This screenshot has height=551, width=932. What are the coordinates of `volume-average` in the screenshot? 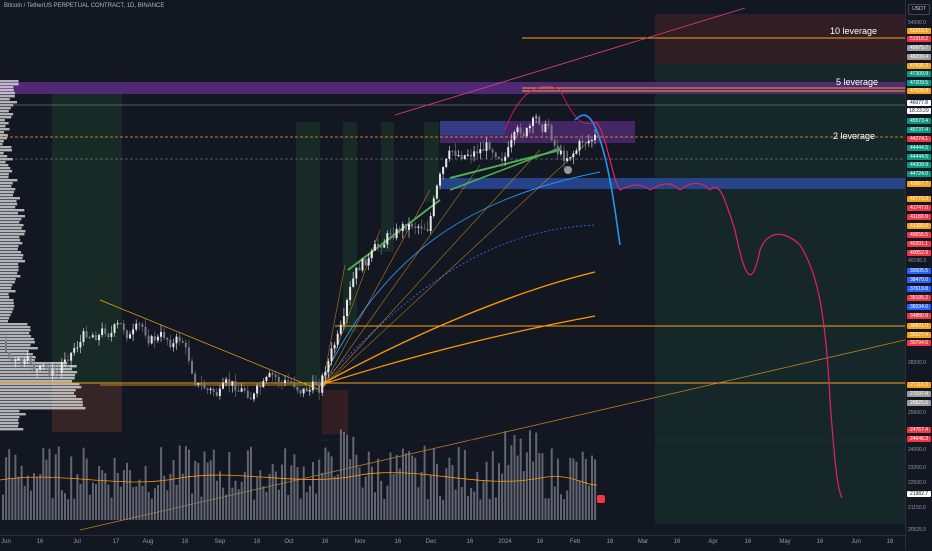 It's located at (299, 479).